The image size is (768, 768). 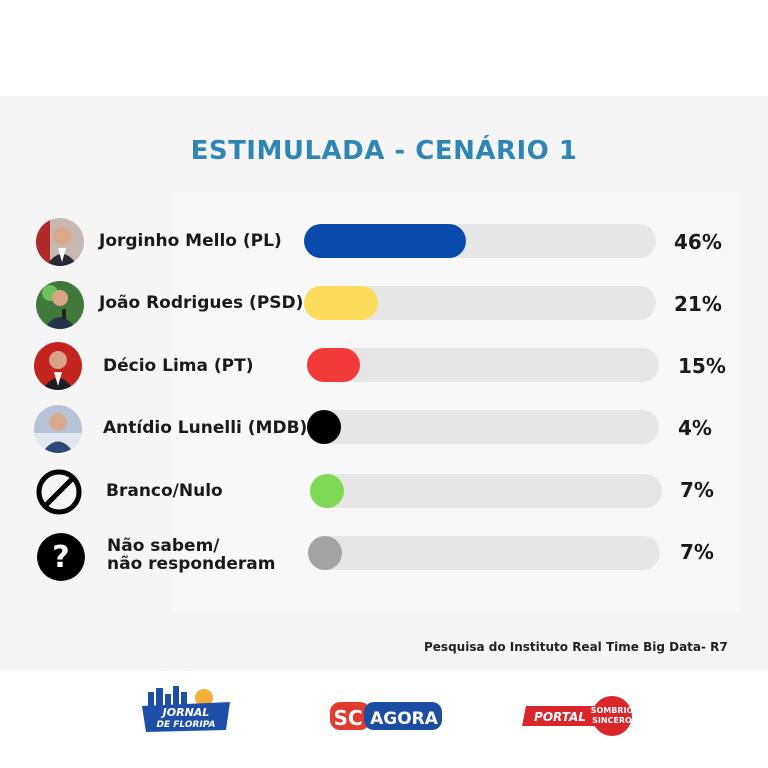 I want to click on candidate-photo-jorginho, so click(x=60, y=242).